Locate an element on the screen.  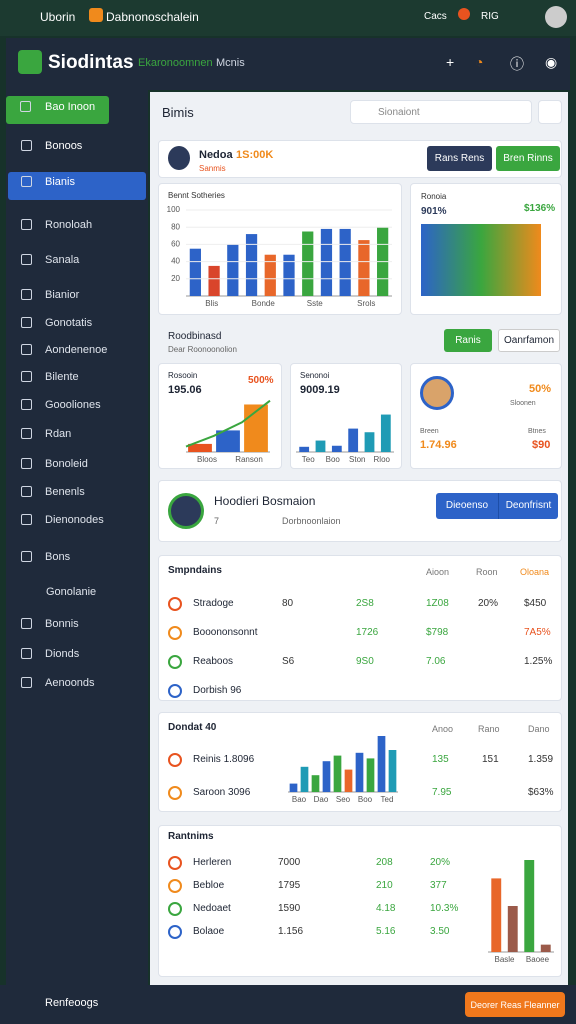
sidebar-item: Bonoos is located at coordinates (64, 146).